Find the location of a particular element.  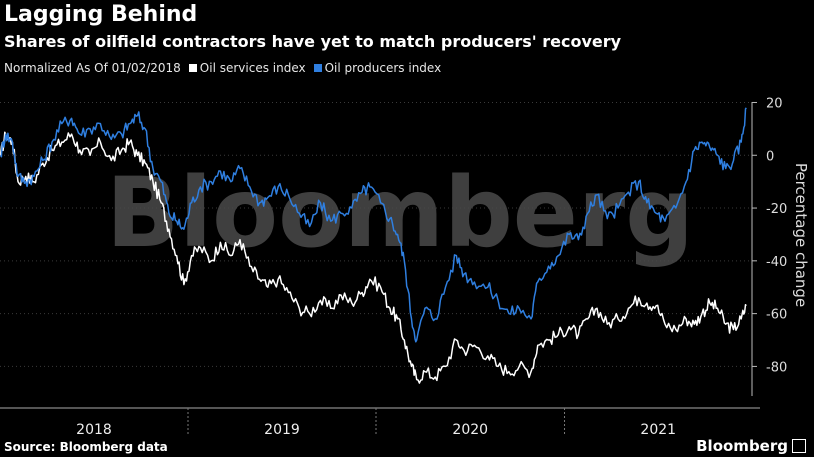

legend-label-services: Oil services index is located at coordinates (252, 68).